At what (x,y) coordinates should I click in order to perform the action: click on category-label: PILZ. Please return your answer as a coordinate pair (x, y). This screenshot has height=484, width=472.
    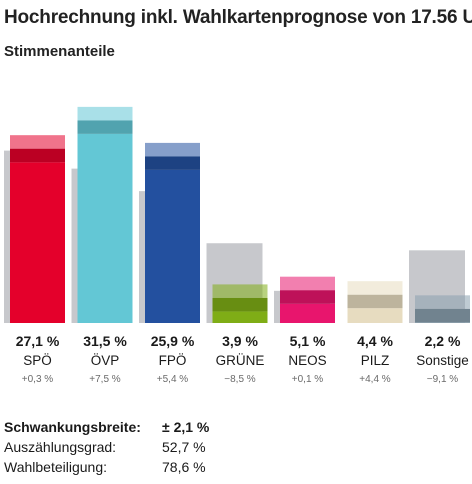
    Looking at the image, I should click on (375, 360).